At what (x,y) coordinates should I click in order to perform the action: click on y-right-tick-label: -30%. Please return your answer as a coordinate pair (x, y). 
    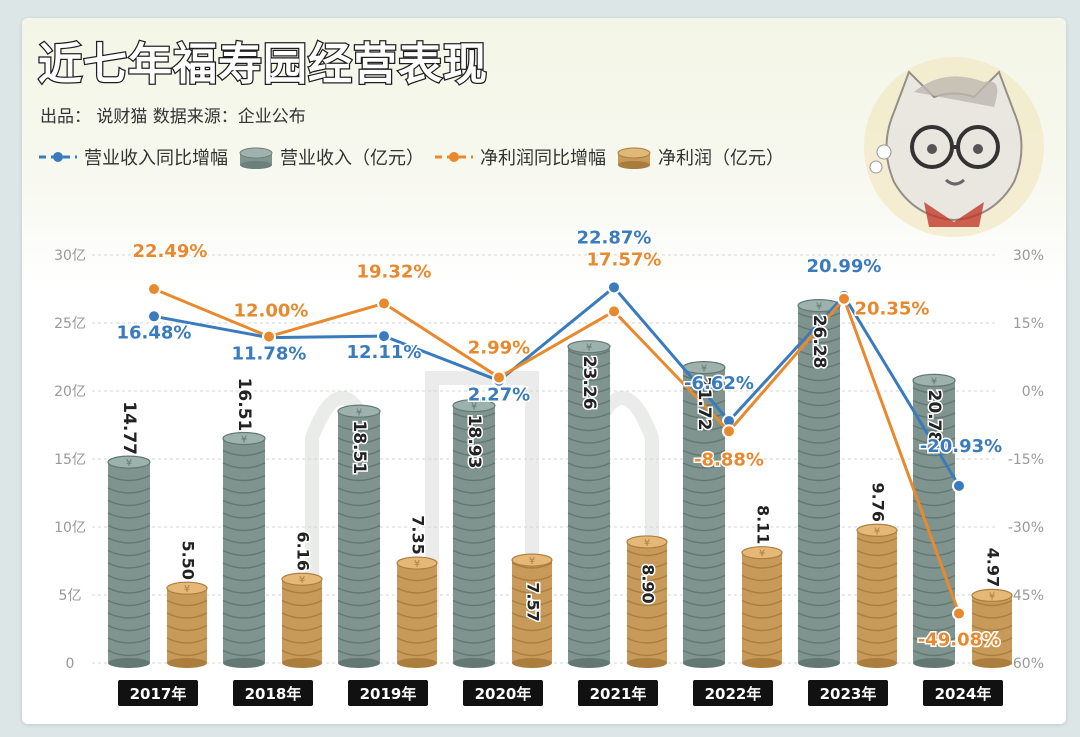
    Looking at the image, I should click on (1026, 528).